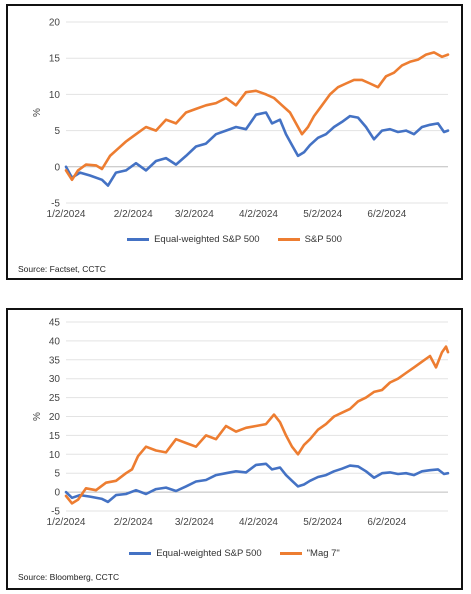 Image resolution: width=471 pixels, height=594 pixels. I want to click on legend-bottom: Equal-weighted S&P 500 "Mag 7", so click(234, 553).